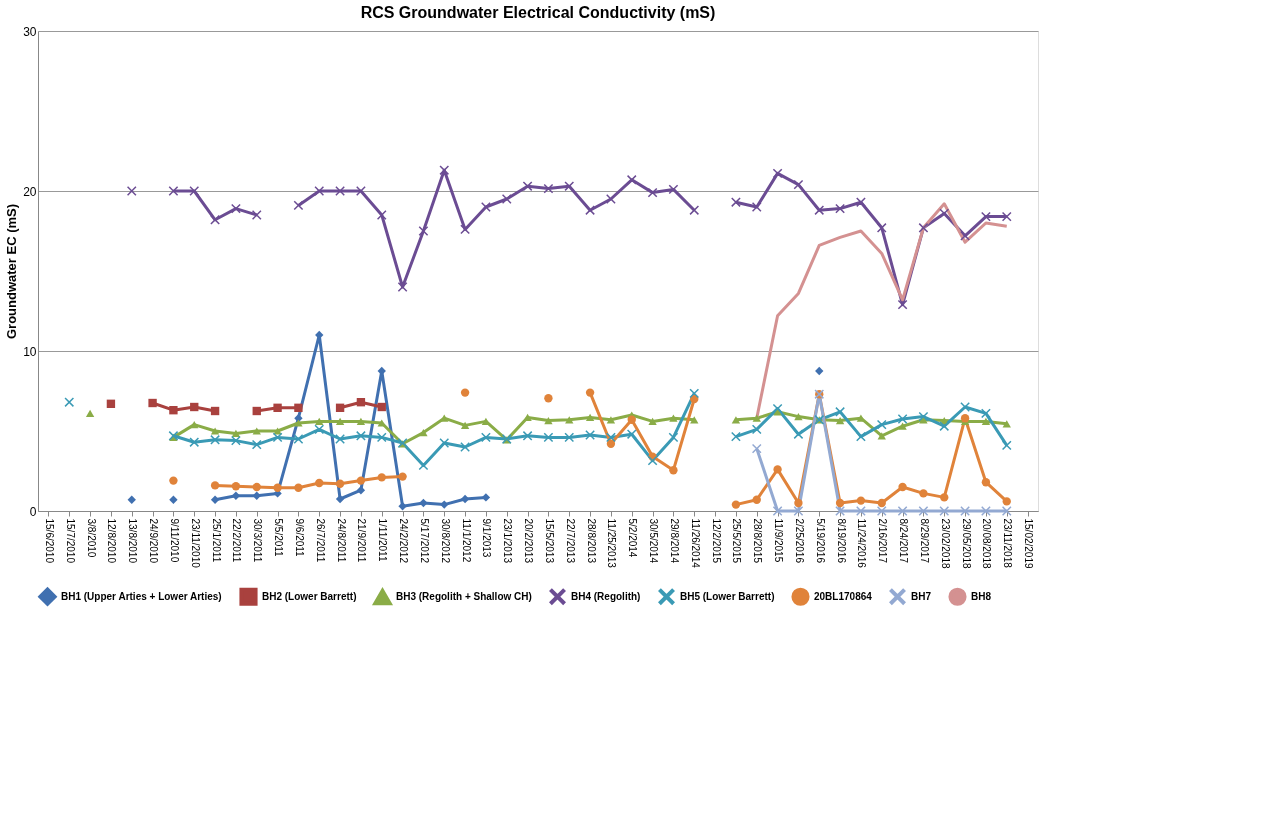 The height and width of the screenshot is (832, 1274). What do you see at coordinates (154, 541) in the screenshot?
I see `x-tick-label: 24/9/2010` at bounding box center [154, 541].